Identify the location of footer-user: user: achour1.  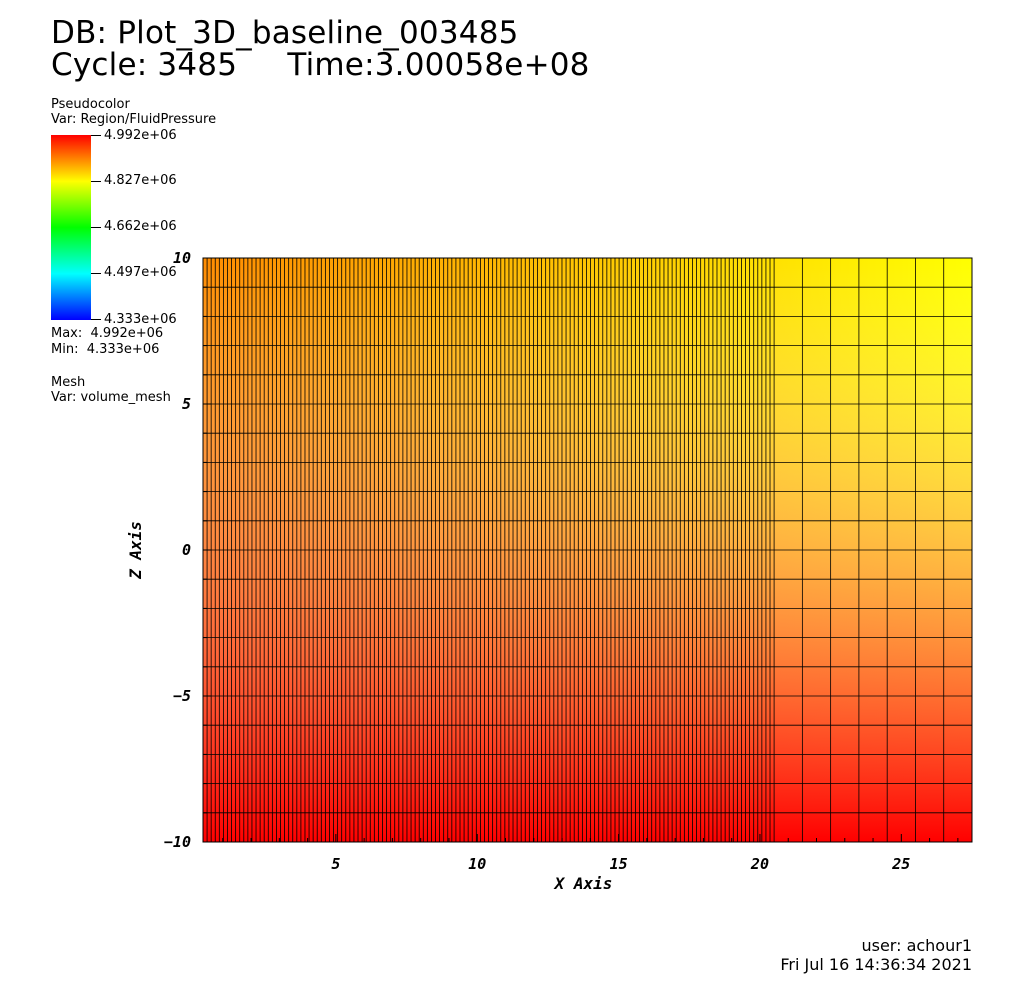
(916, 945).